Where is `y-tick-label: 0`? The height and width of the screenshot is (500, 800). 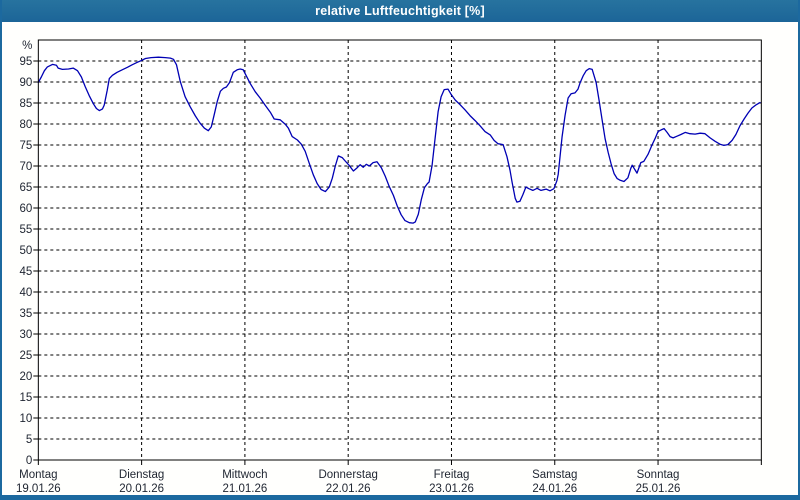 y-tick-label: 0 is located at coordinates (29, 461).